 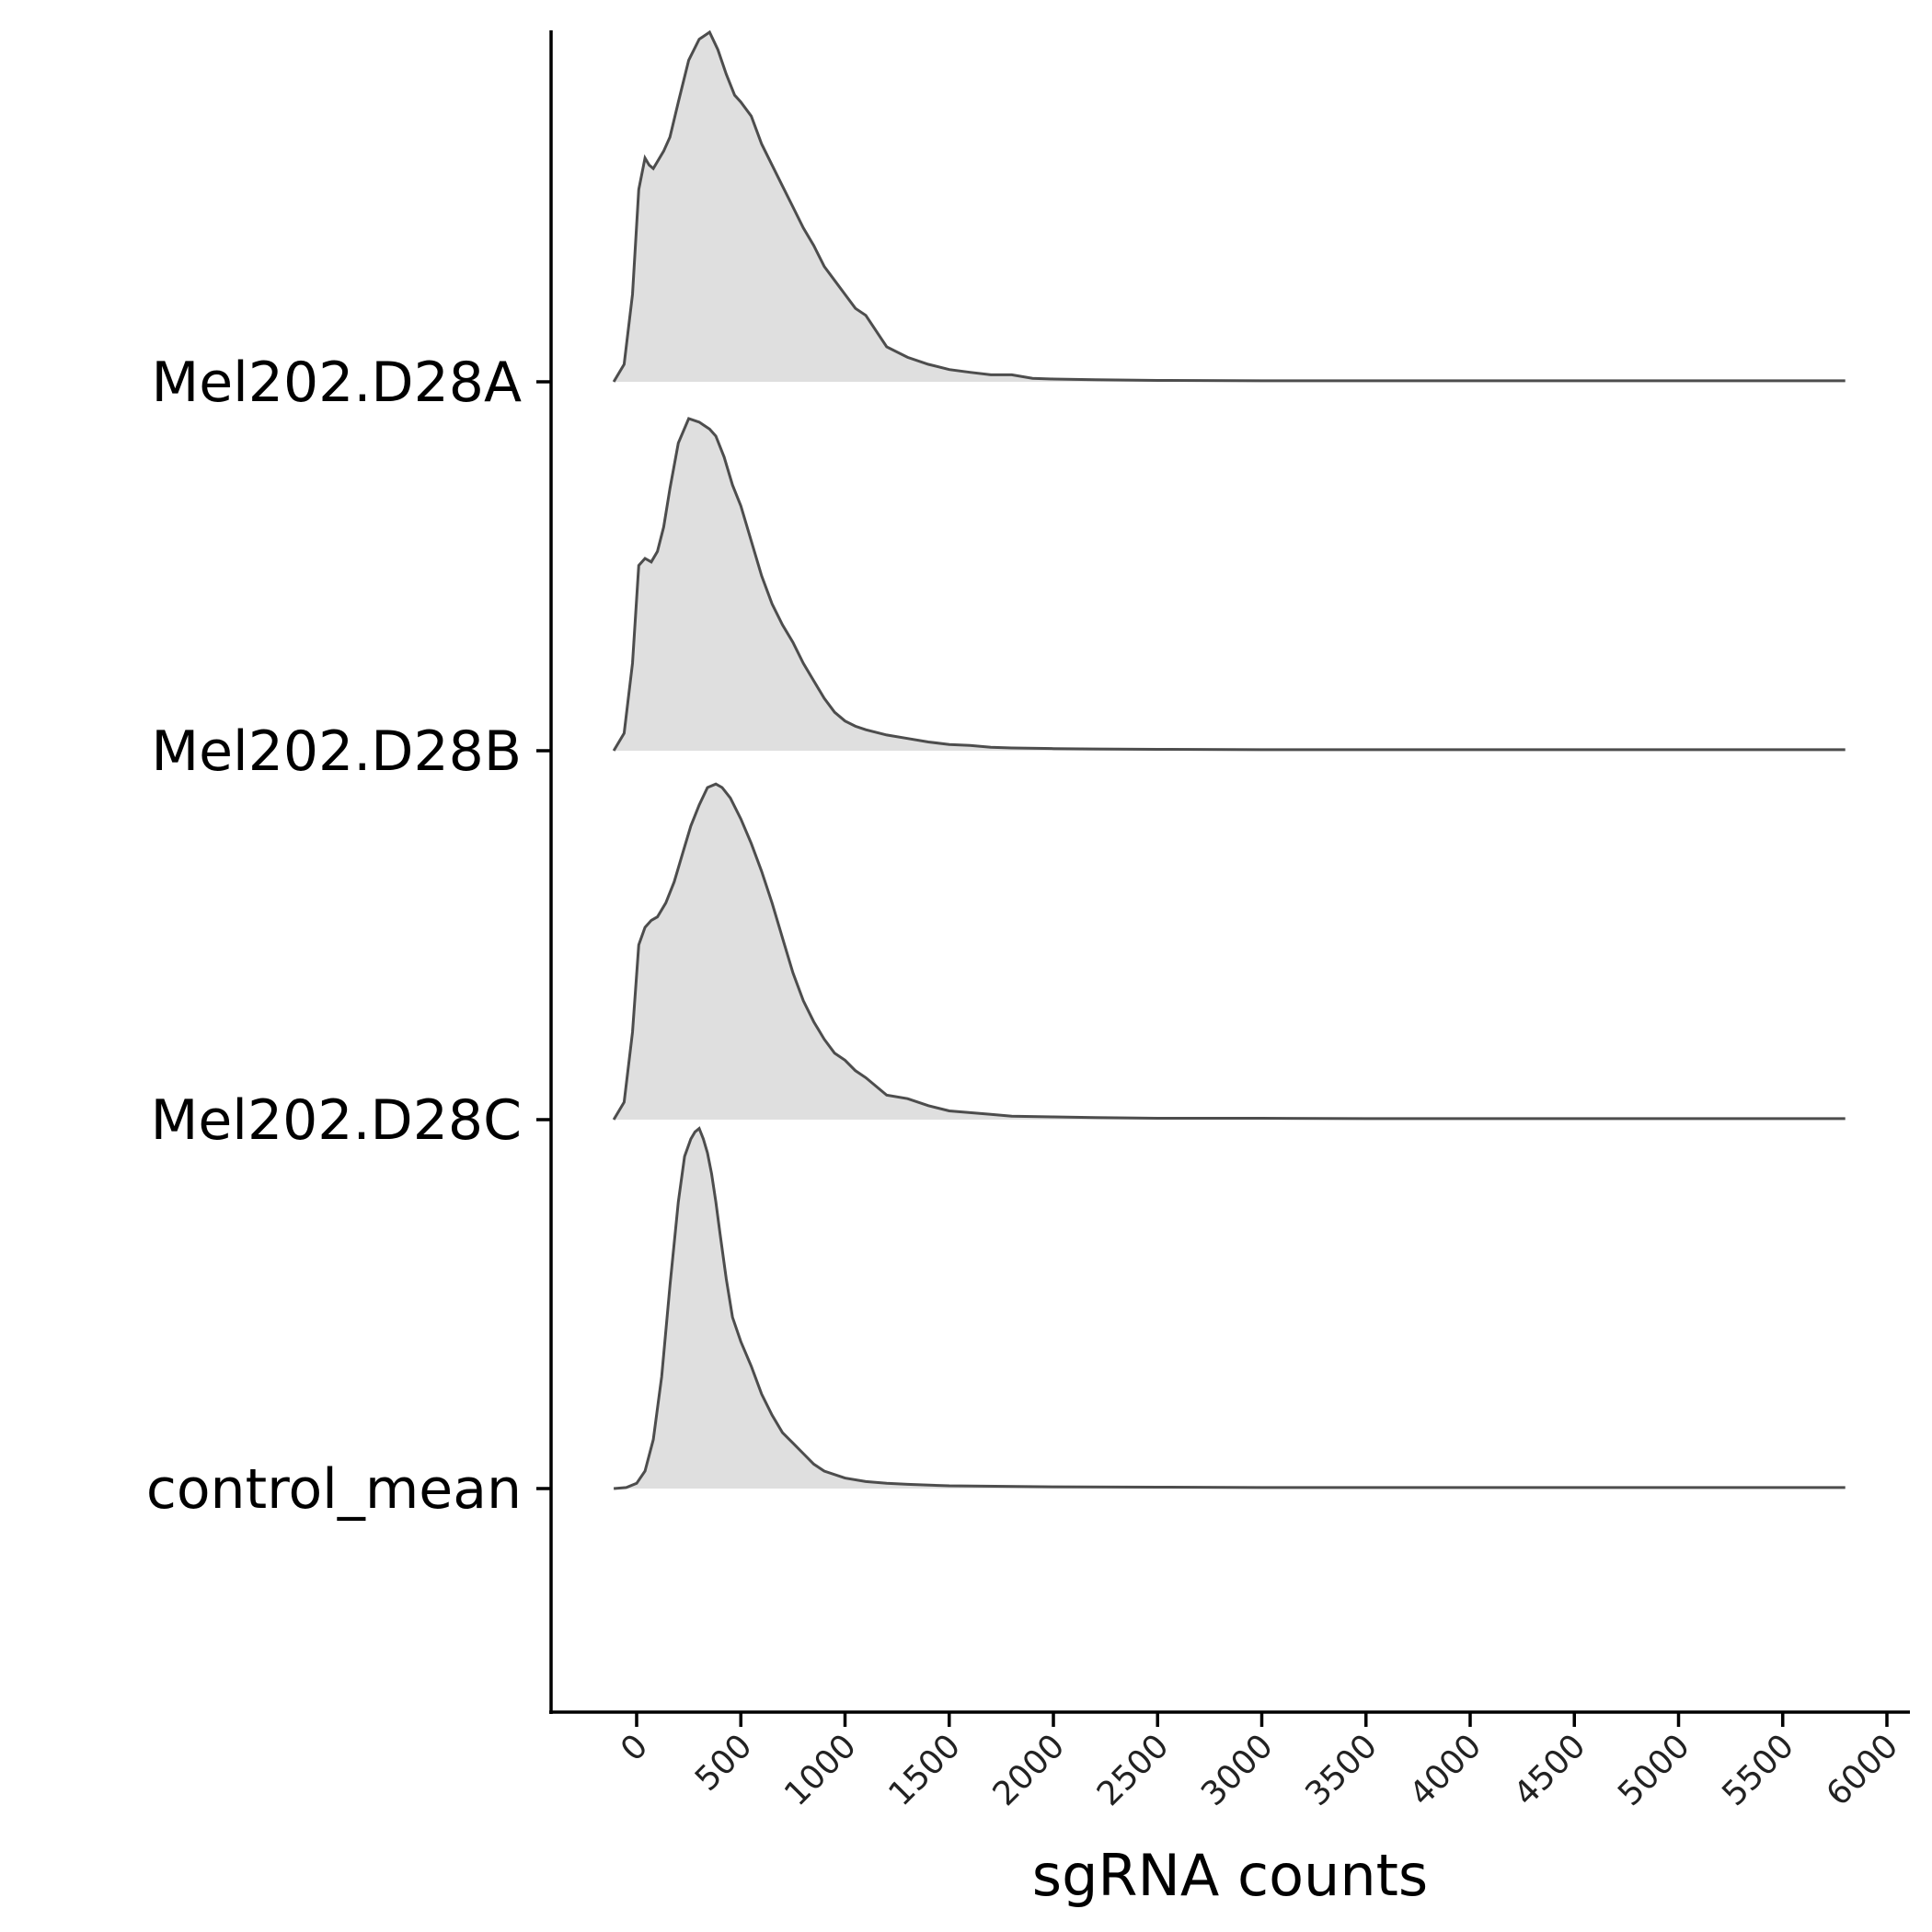 What do you see at coordinates (1758, 1770) in the screenshot?
I see `x-tick-label: 5500` at bounding box center [1758, 1770].